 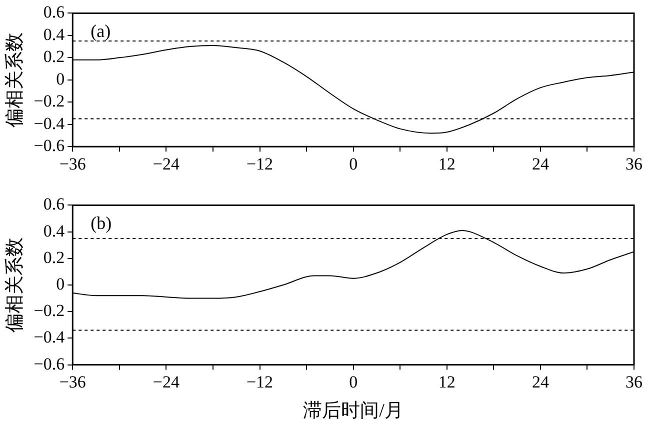 I want to click on x-axis-title: 滞后时间/月, so click(x=353, y=411).